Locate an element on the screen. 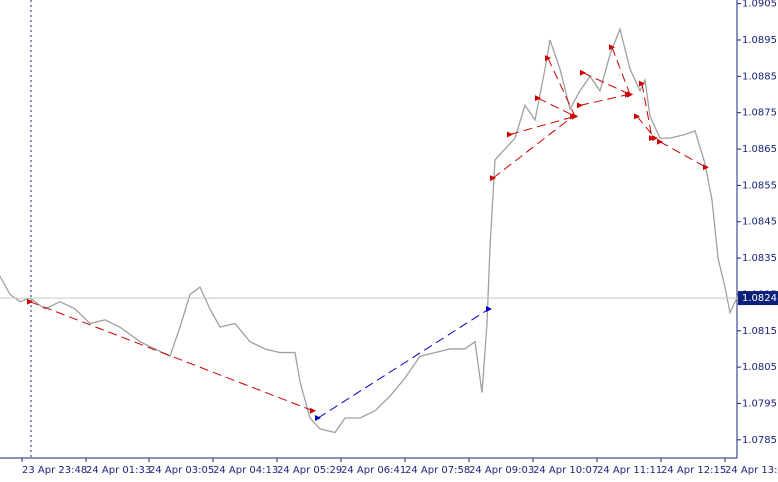  x-tick-label: 24 Apr 01:33 is located at coordinates (118, 470).